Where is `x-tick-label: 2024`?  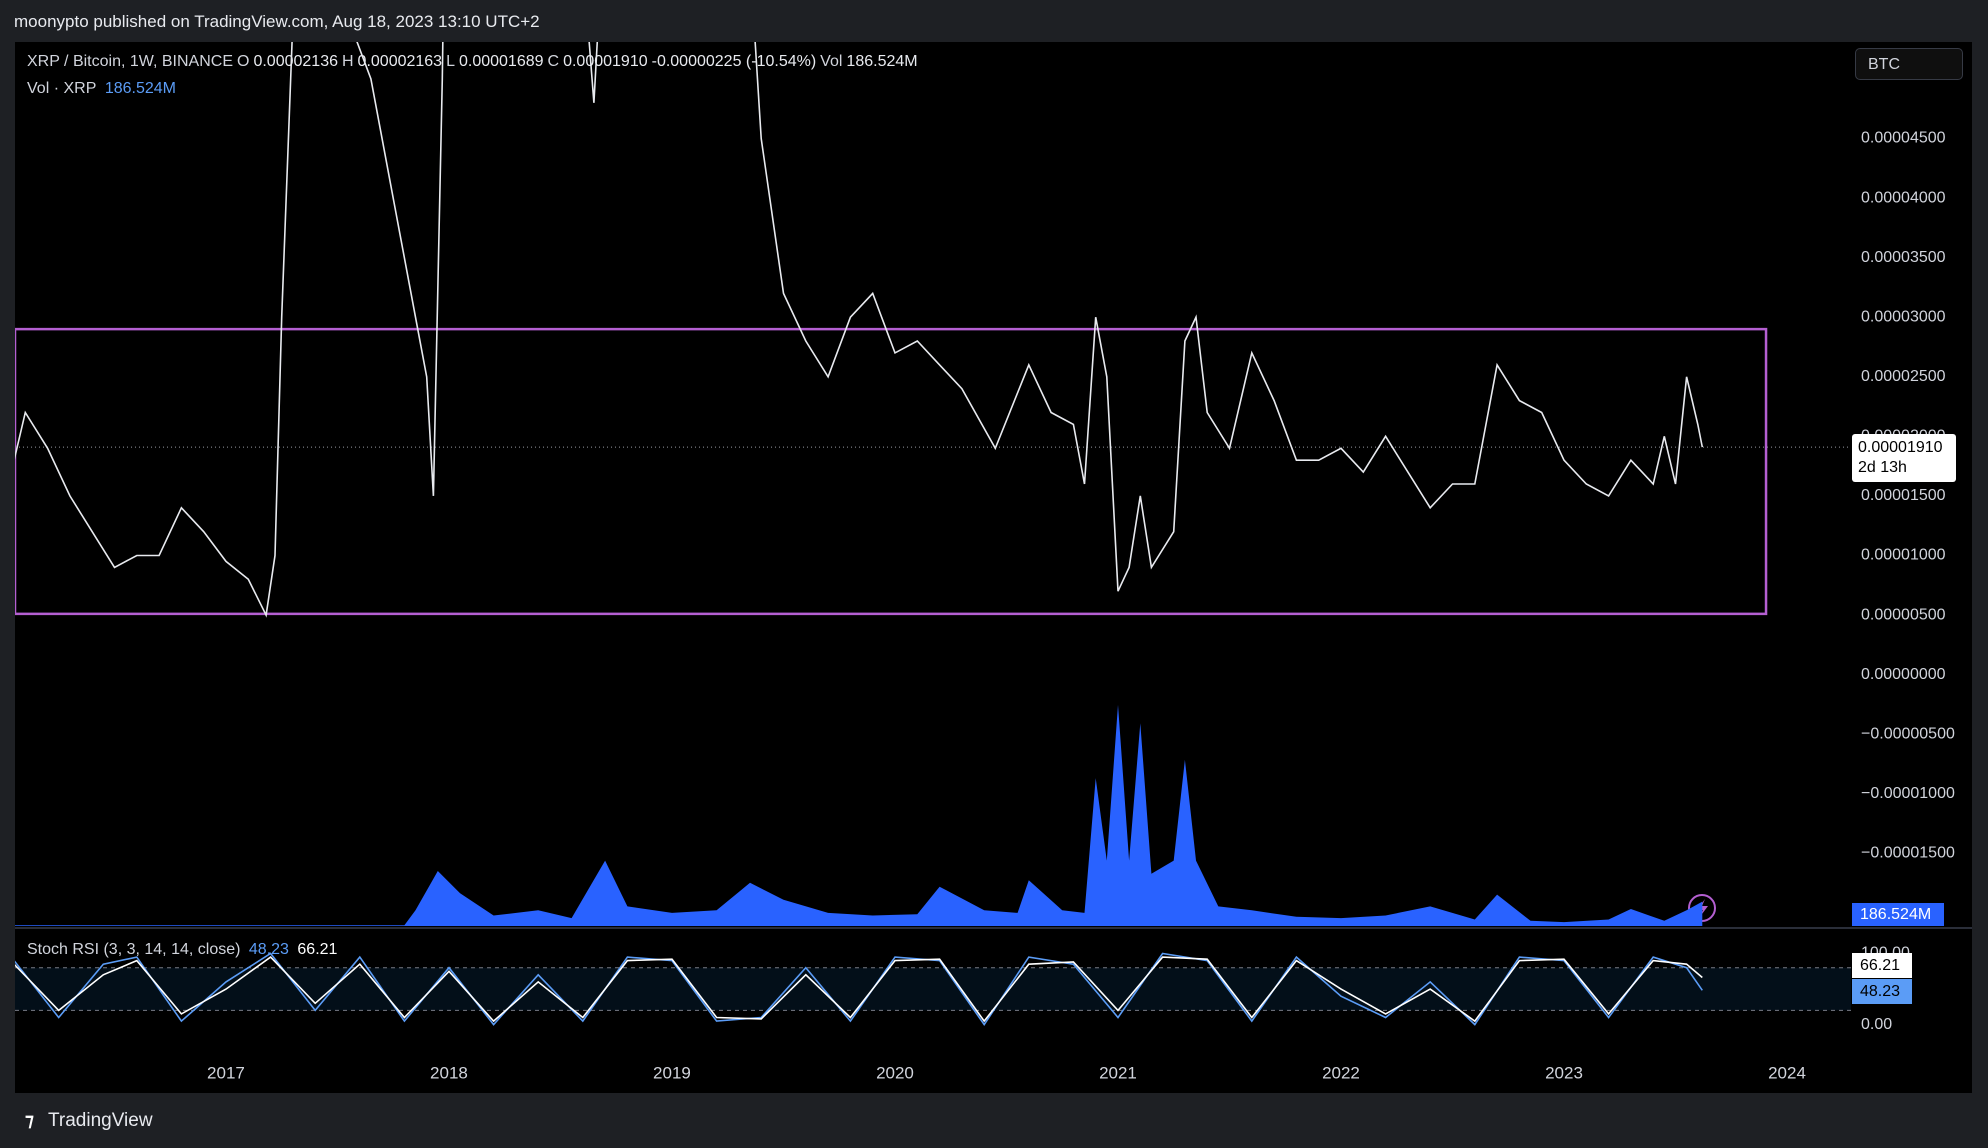 x-tick-label: 2024 is located at coordinates (1787, 1072).